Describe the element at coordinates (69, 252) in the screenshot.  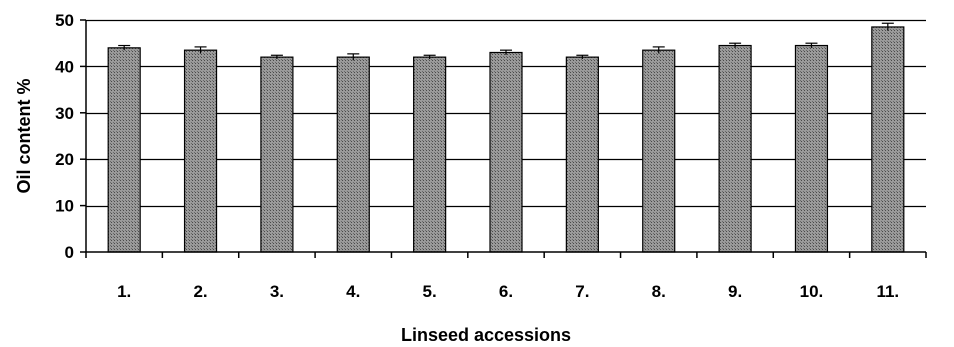
I see `y-tick-label: 0` at that location.